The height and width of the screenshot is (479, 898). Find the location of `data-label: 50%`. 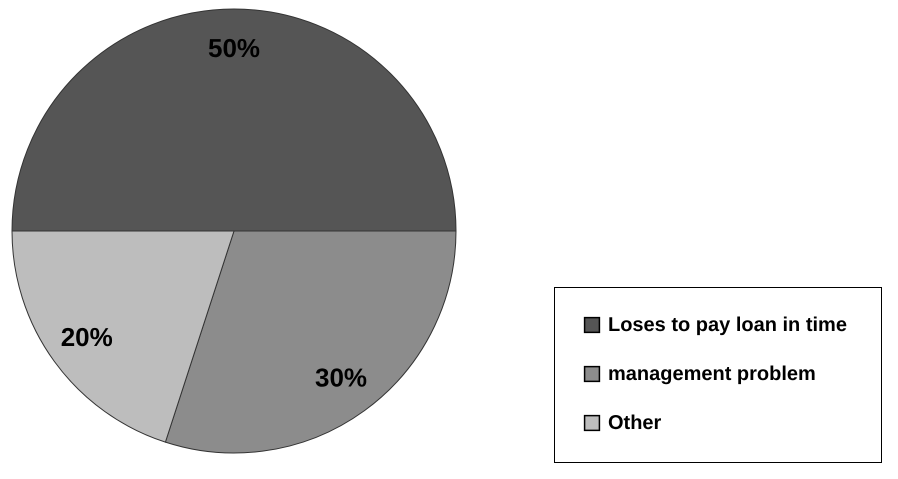

data-label: 50% is located at coordinates (234, 47).